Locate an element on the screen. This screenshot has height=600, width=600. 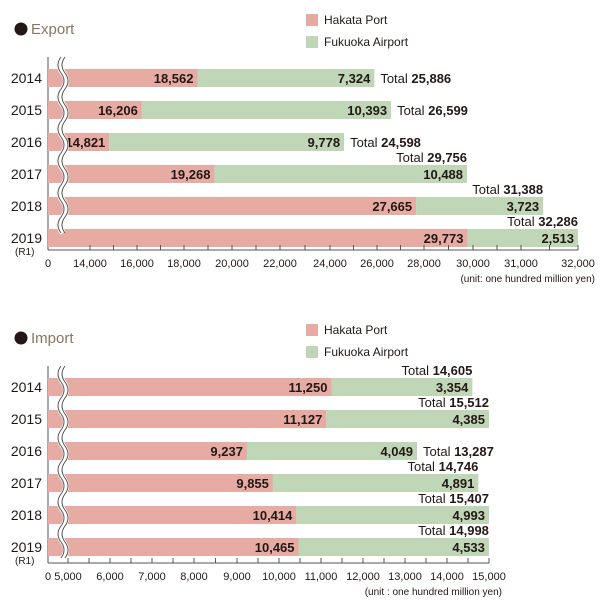
total-value: 14,998 is located at coordinates (469, 530).